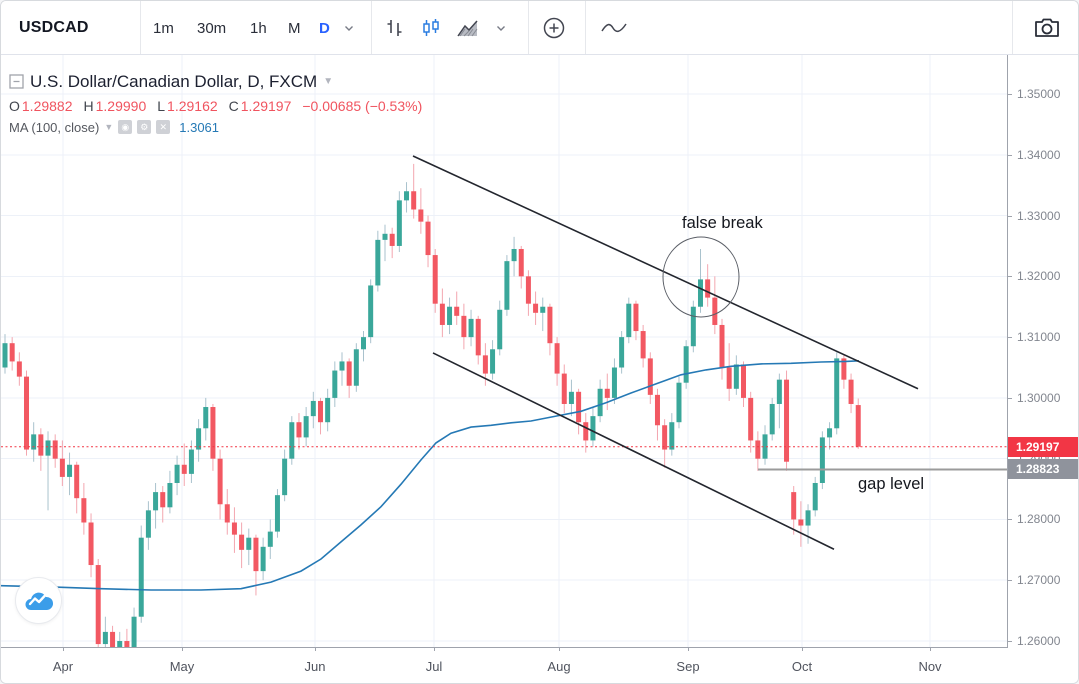  Describe the element at coordinates (539, 665) in the screenshot. I see `time-axis: Apr May Jun Jul Aug Sep Oct Nov` at that location.